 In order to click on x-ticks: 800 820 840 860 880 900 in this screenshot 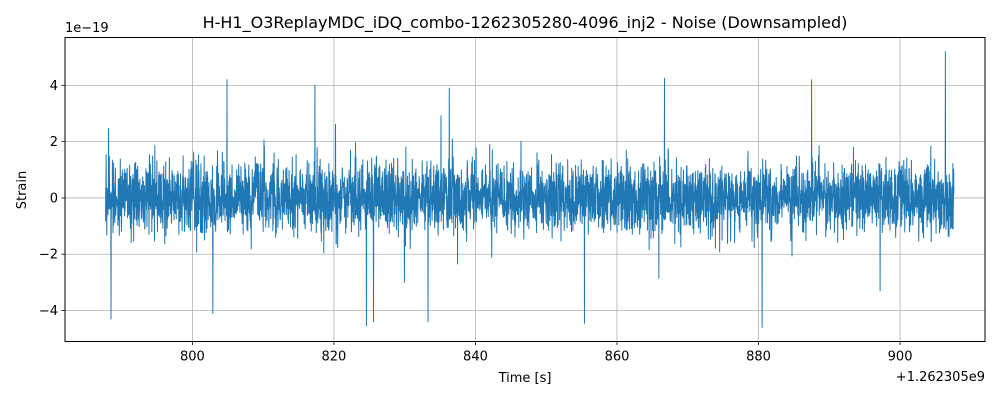, I will do `click(546, 353)`.